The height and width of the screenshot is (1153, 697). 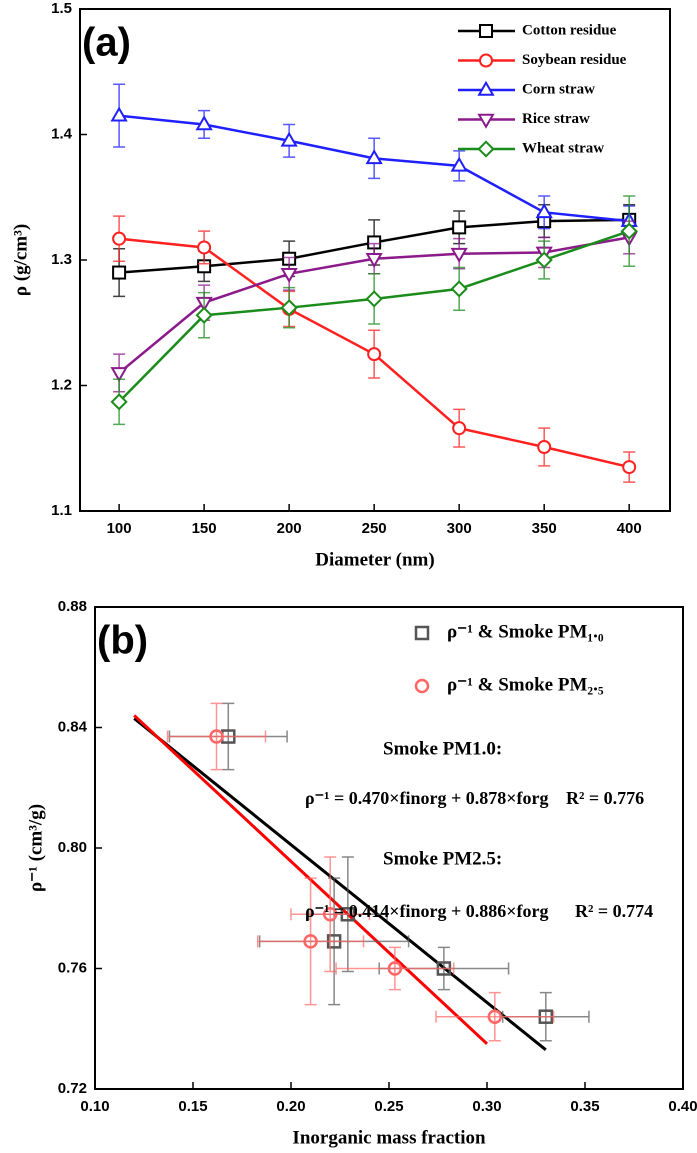 I want to click on legend-label: ρ⁻¹ & Smoke PM₂.₅, so click(x=525, y=684).